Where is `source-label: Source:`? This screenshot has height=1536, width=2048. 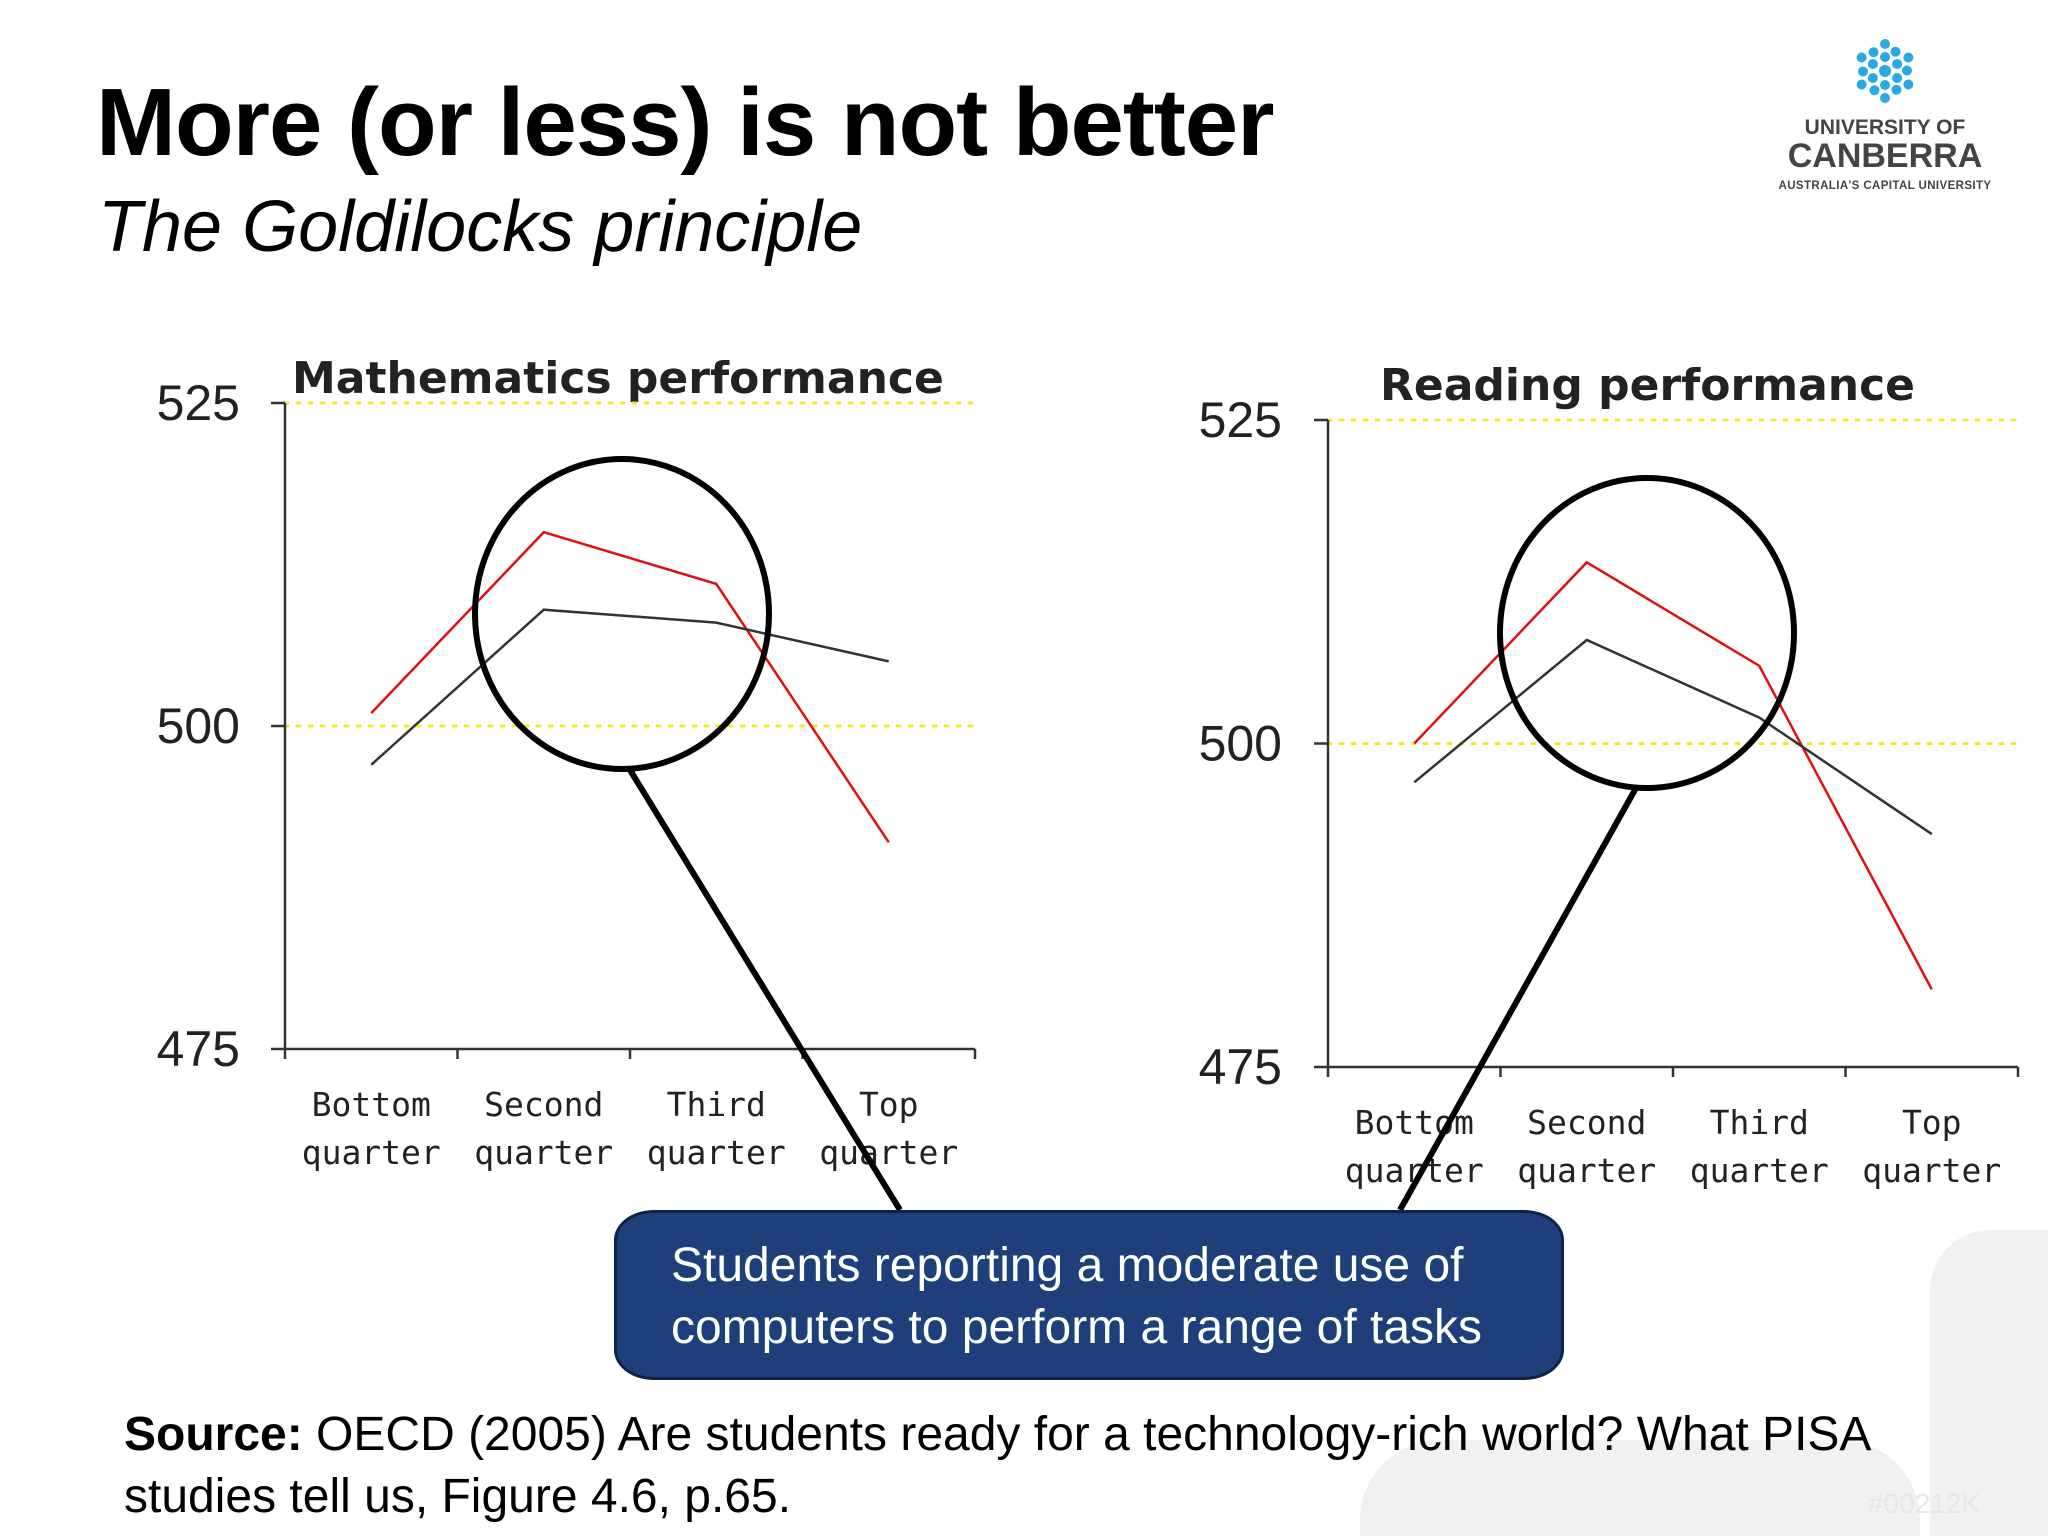 source-label: Source: is located at coordinates (213, 1434).